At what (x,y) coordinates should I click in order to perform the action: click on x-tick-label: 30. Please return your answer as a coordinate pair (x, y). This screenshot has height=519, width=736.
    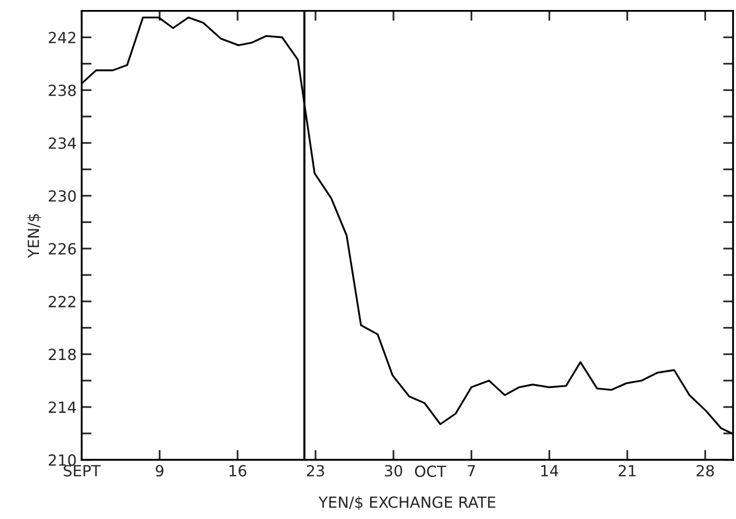
    Looking at the image, I should click on (393, 470).